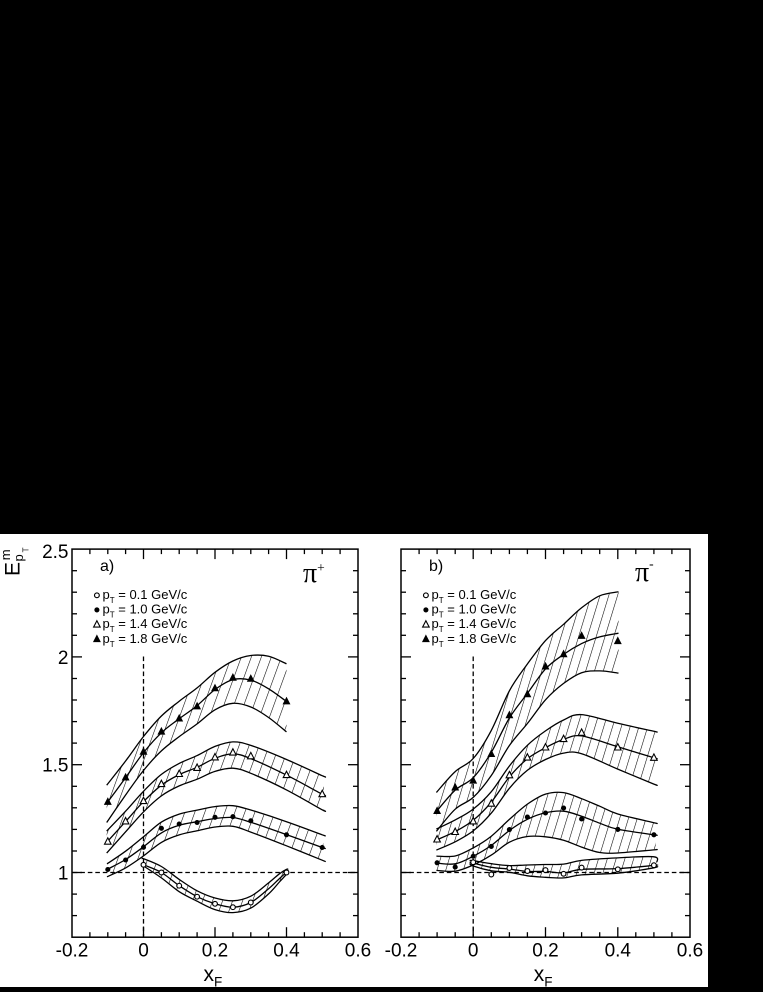 Image resolution: width=763 pixels, height=992 pixels. What do you see at coordinates (107, 566) in the screenshot?
I see `svg-text: a)` at bounding box center [107, 566].